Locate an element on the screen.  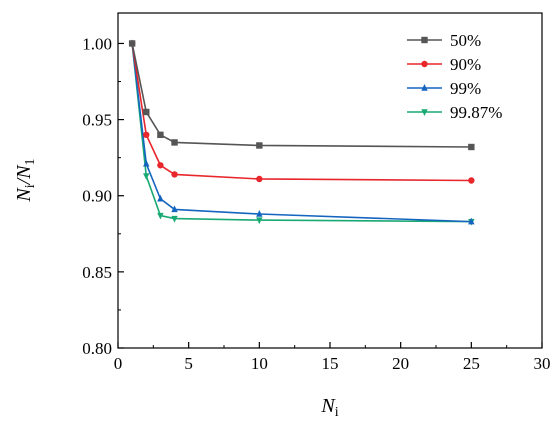
x-tick-label: 15 is located at coordinates (330, 363).